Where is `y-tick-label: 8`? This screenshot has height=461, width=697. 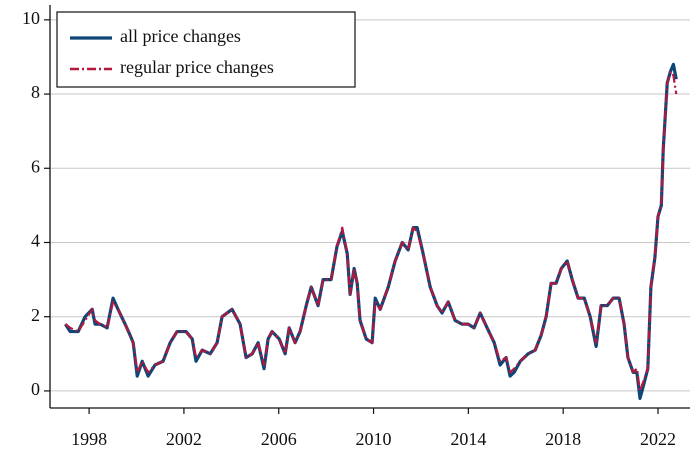
y-tick-label: 8 is located at coordinates (35, 92).